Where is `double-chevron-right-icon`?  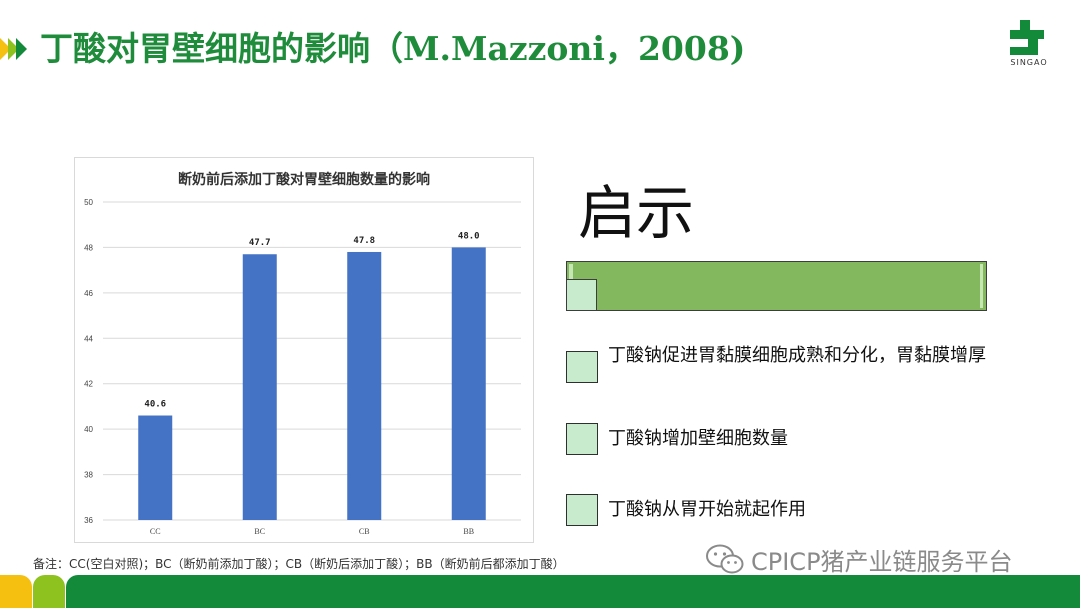
double-chevron-right-icon is located at coordinates (13, 49).